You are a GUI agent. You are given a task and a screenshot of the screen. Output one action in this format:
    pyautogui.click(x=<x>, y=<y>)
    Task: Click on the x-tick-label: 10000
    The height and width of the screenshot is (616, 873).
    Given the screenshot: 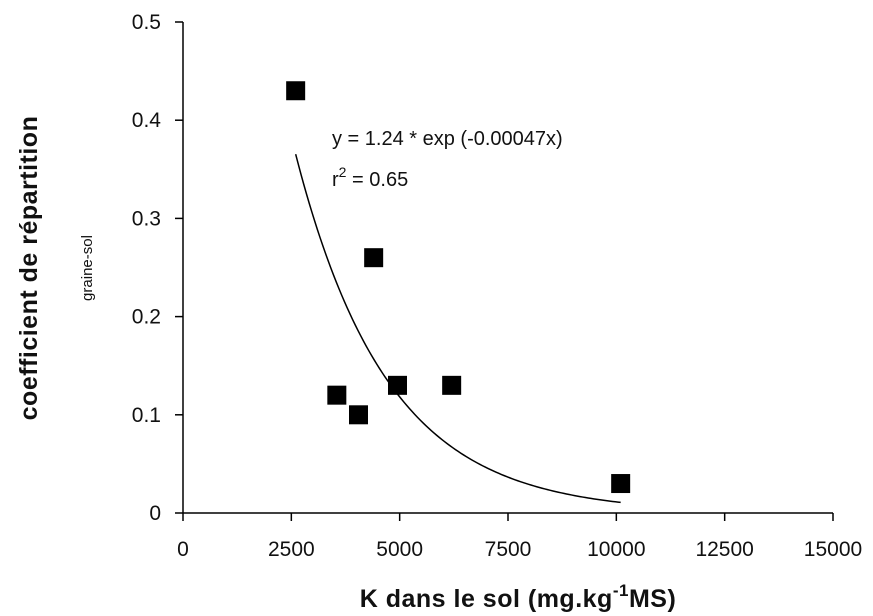 What is the action you would take?
    pyautogui.click(x=616, y=549)
    